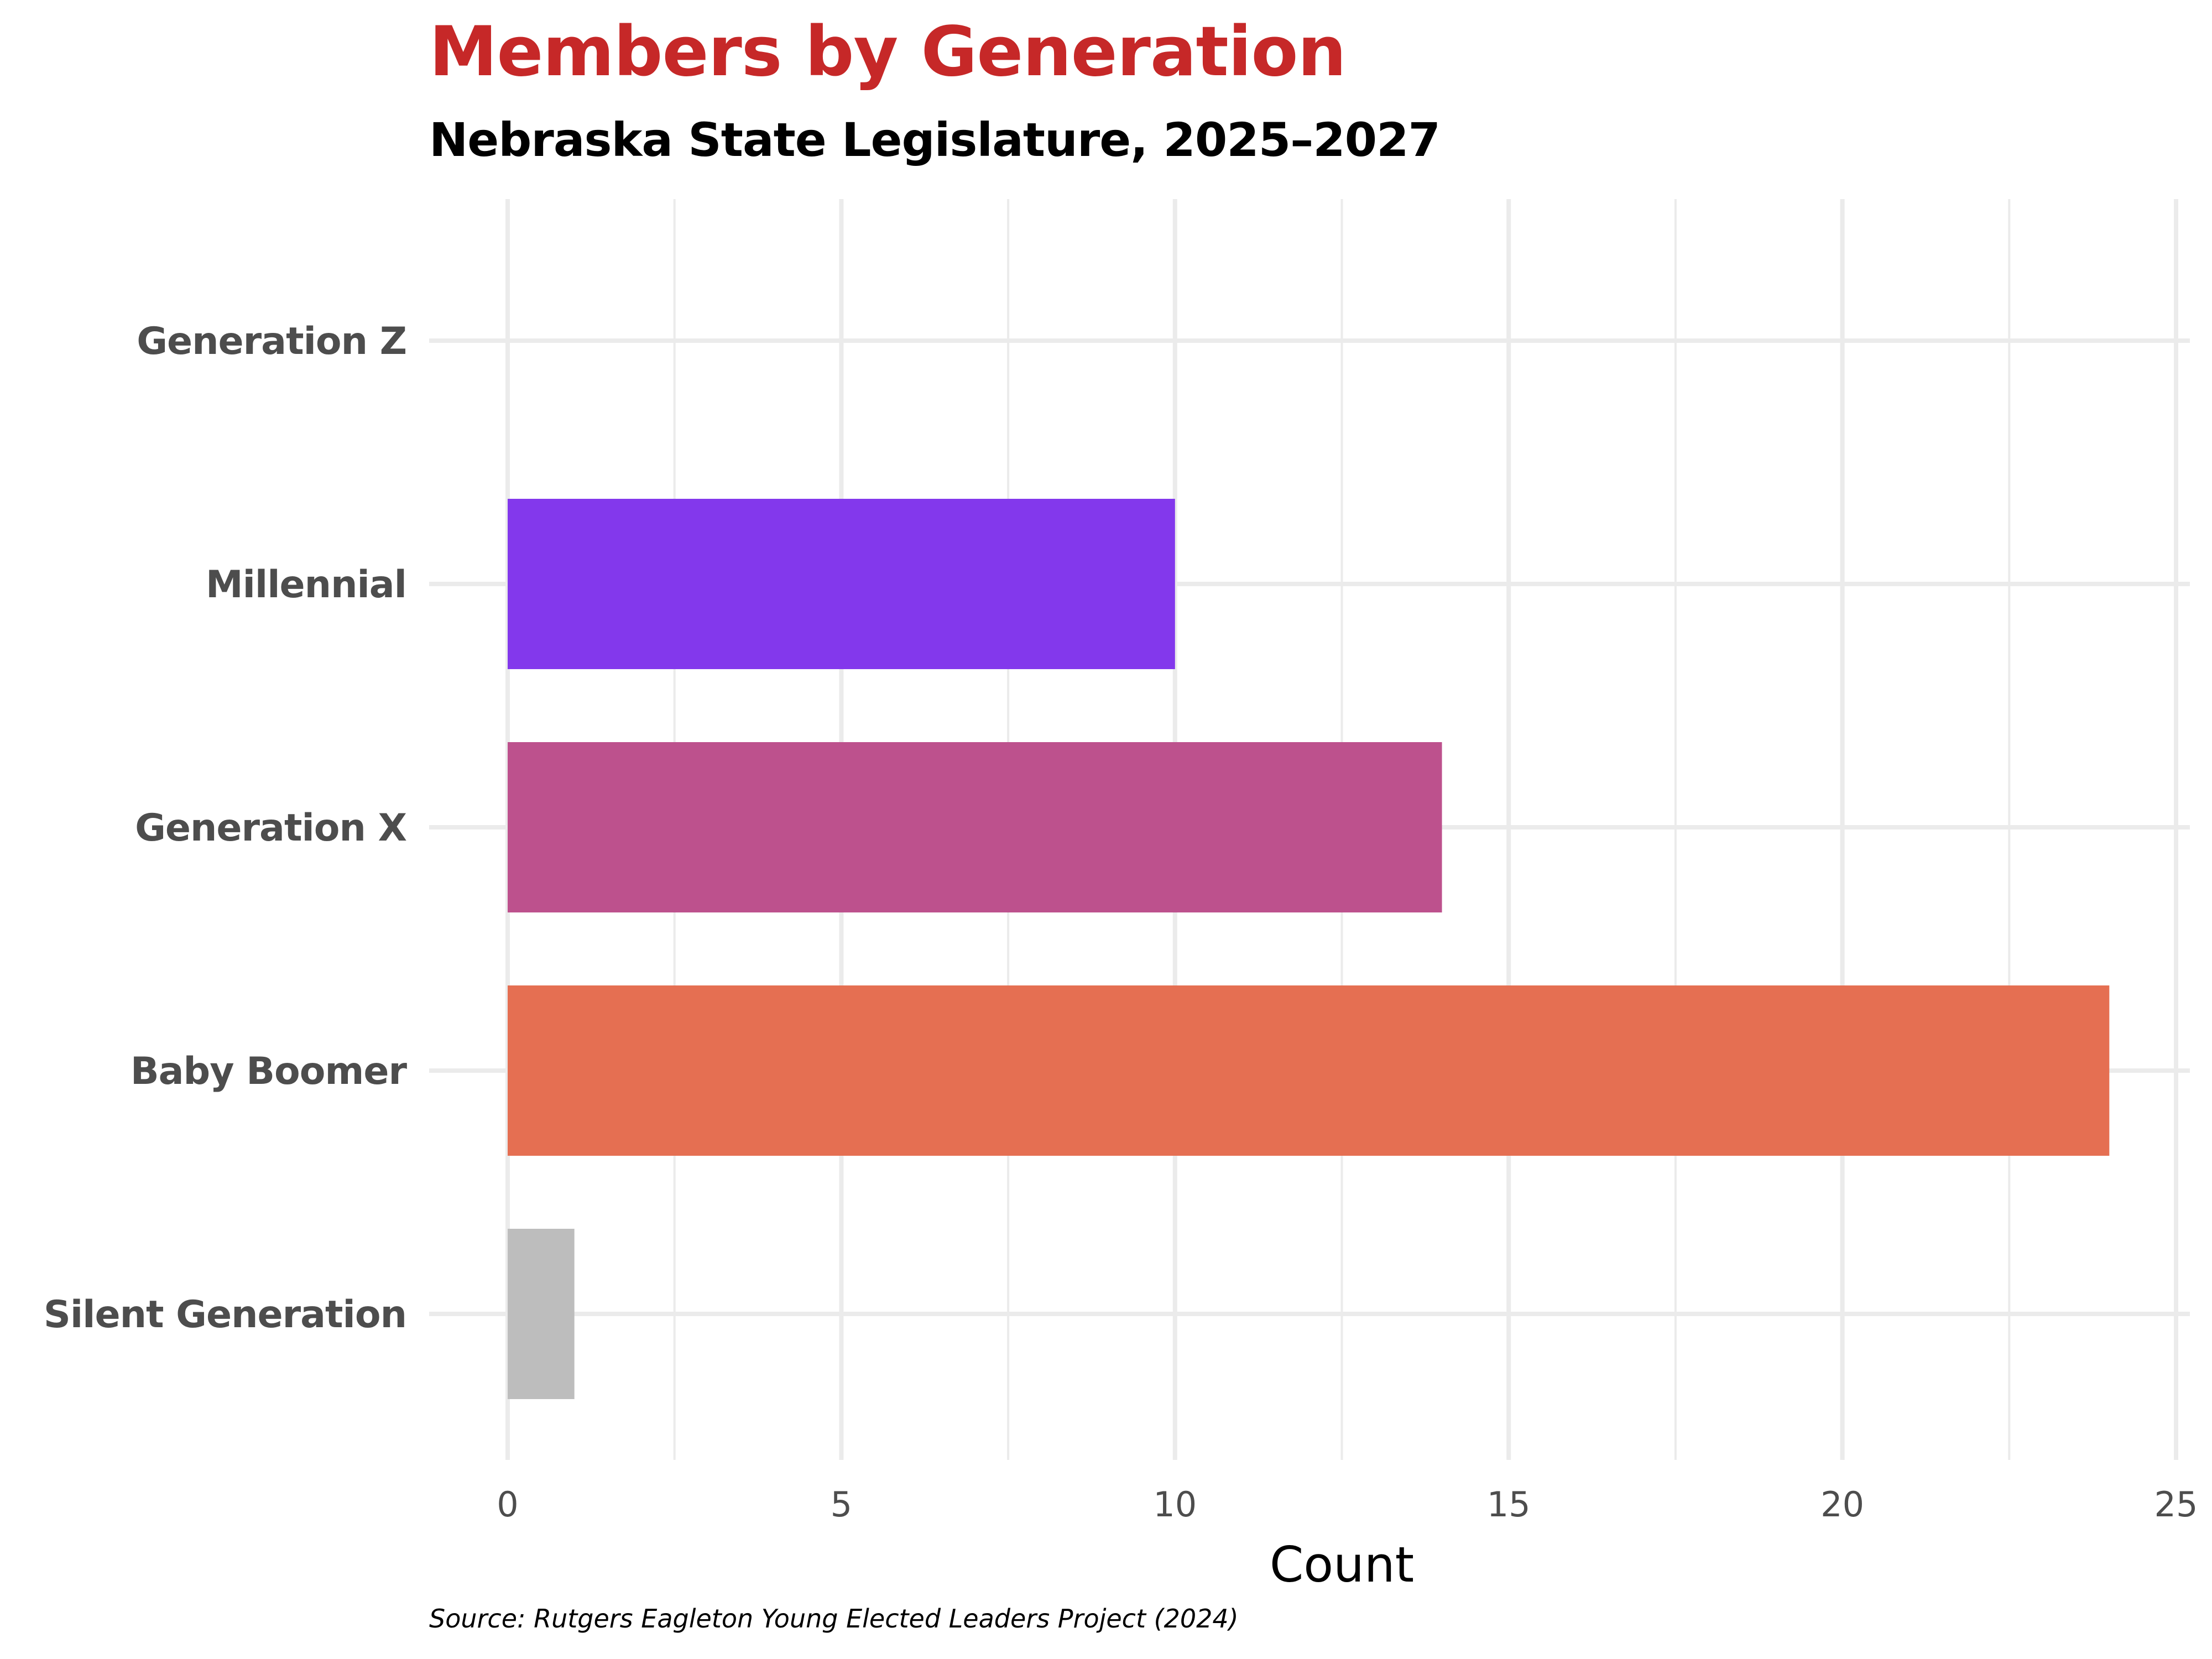 Image resolution: width=2212 pixels, height=1659 pixels. Describe the element at coordinates (508, 1505) in the screenshot. I see `x-tick-label: 0` at that location.